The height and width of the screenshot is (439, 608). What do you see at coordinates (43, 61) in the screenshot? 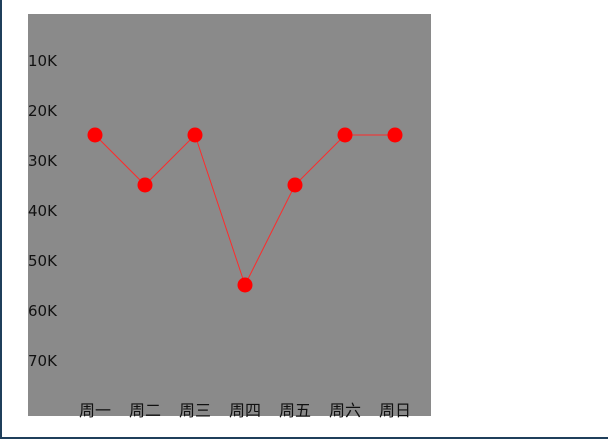
I see `y-tick-label: 10K` at bounding box center [43, 61].